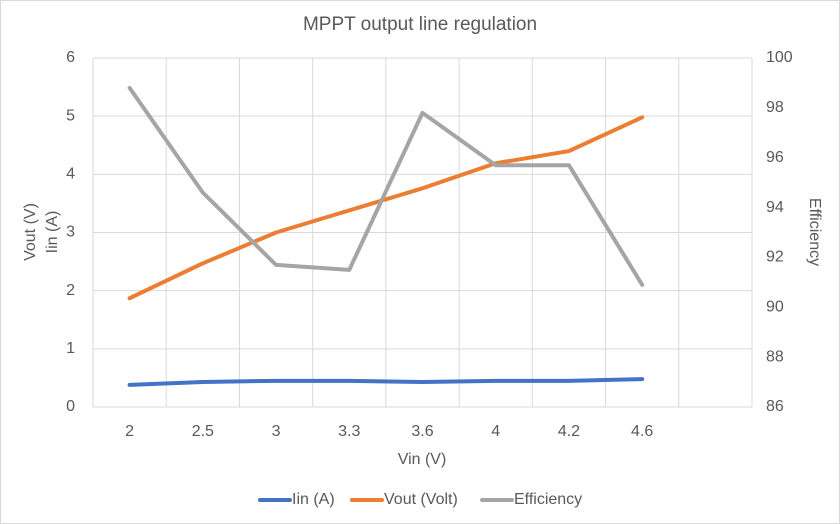 This screenshot has width=840, height=524. What do you see at coordinates (30, 232) in the screenshot?
I see `y-axis-label: Vout (V)` at bounding box center [30, 232].